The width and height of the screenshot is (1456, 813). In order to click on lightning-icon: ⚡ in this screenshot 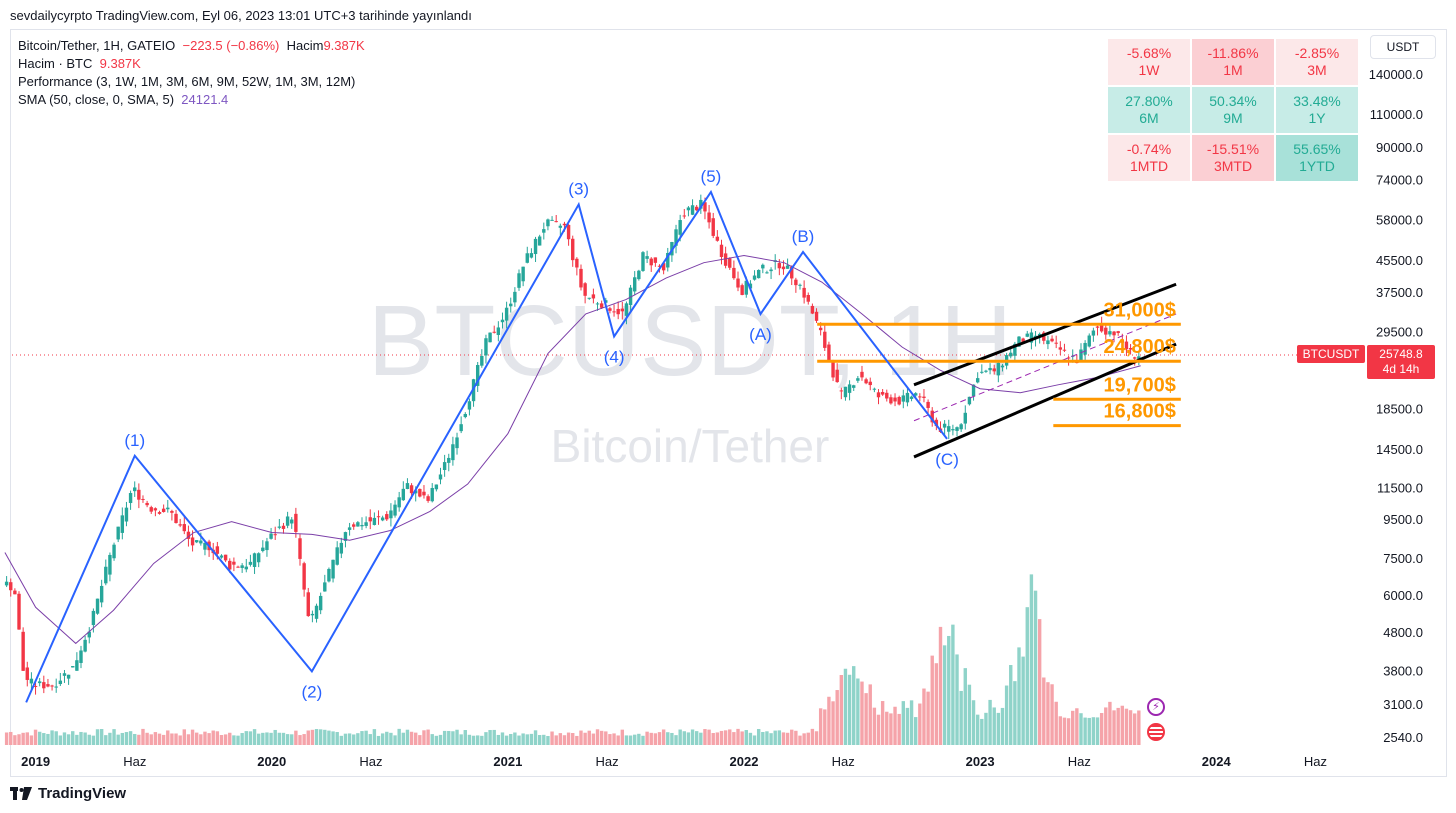, I will do `click(1156, 707)`.